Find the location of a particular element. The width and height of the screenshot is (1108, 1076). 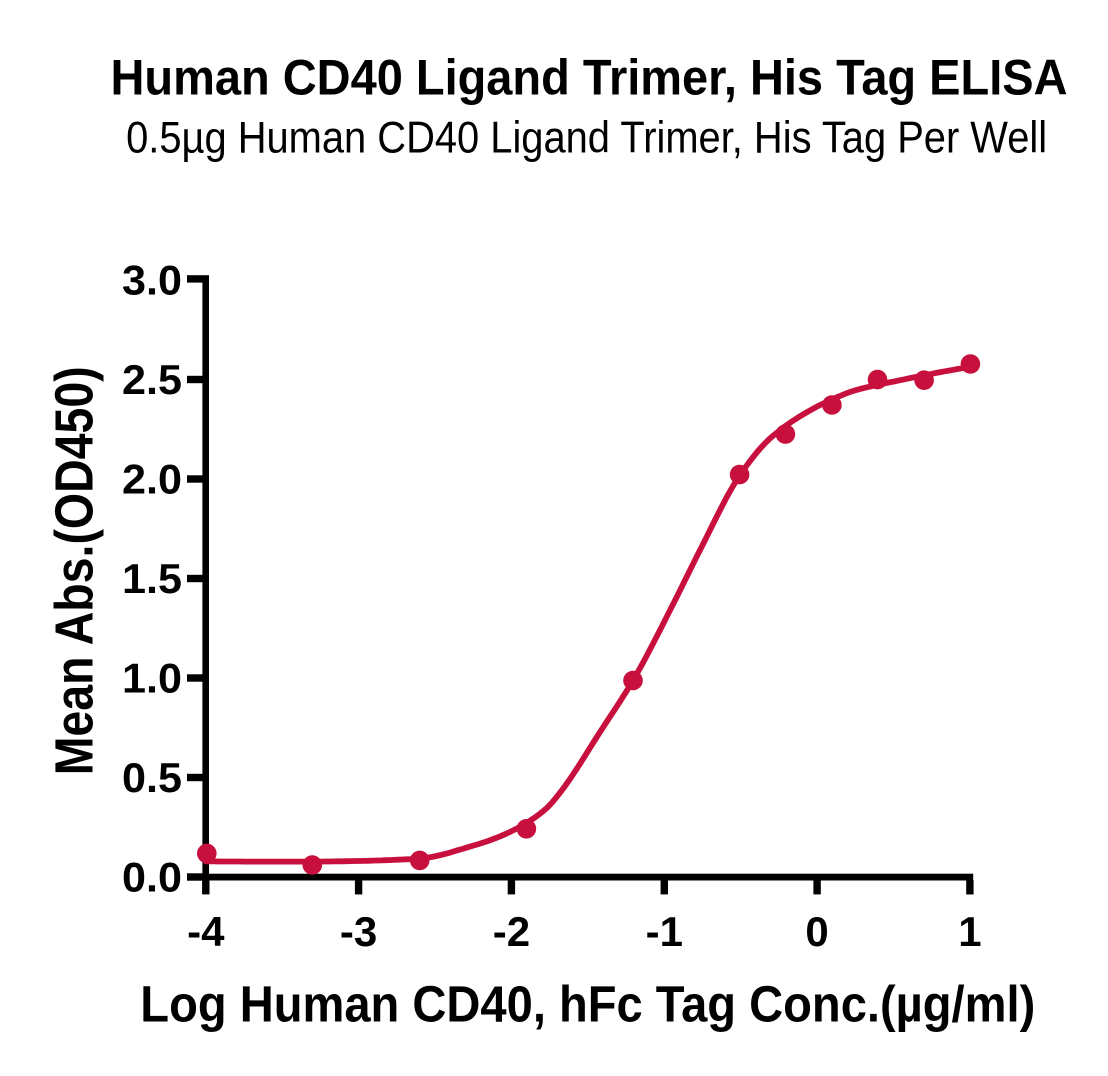

svg-text:Log Human CD40, hFc Tag Conc.(: Log Human CD40, hFc Tag Conc.(µg/ml) is located at coordinates (587, 1003).